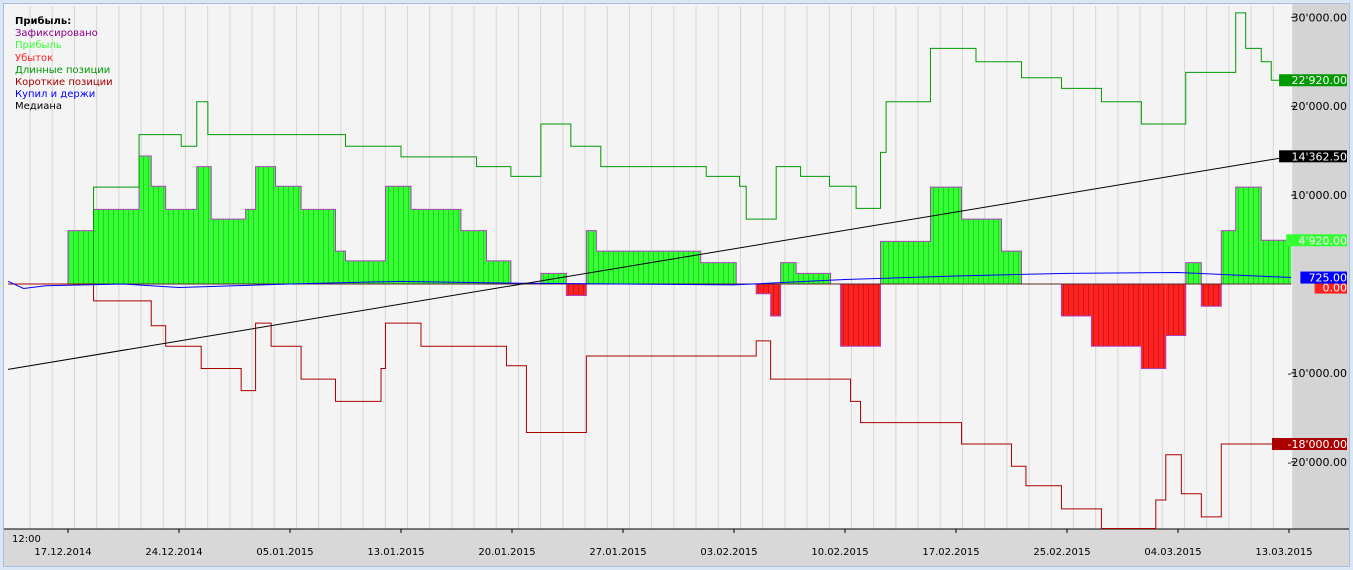 The height and width of the screenshot is (570, 1353). What do you see at coordinates (1061, 552) in the screenshot?
I see `x-tick-label: 25.02.2015` at bounding box center [1061, 552].